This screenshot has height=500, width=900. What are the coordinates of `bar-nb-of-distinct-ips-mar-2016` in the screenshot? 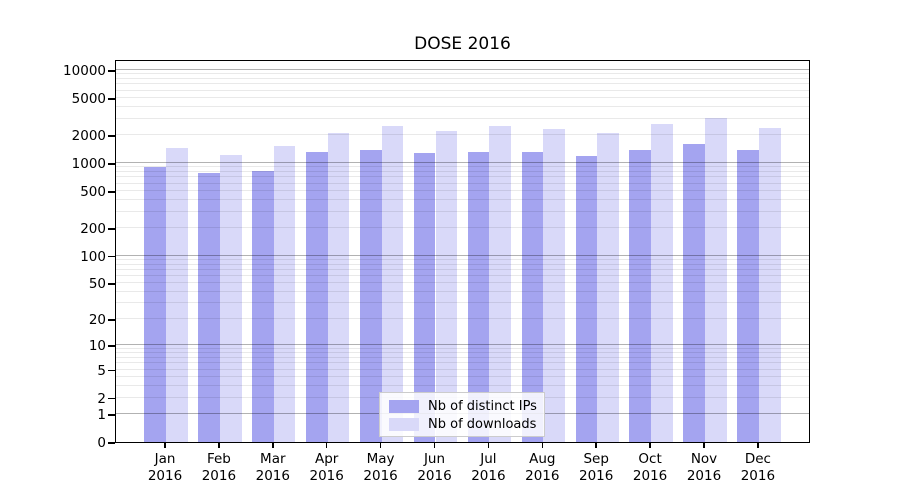 It's located at (263, 306).